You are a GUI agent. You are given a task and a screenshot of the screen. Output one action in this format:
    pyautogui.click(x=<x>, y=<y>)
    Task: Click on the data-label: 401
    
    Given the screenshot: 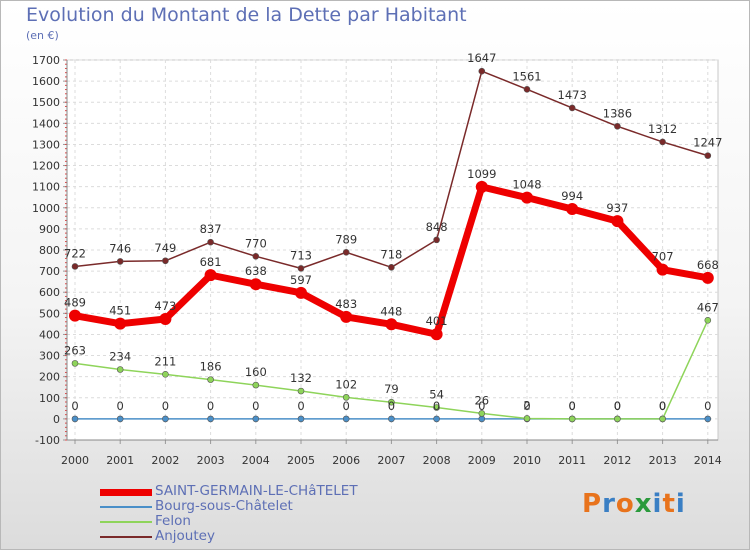 What is the action you would take?
    pyautogui.click(x=437, y=321)
    